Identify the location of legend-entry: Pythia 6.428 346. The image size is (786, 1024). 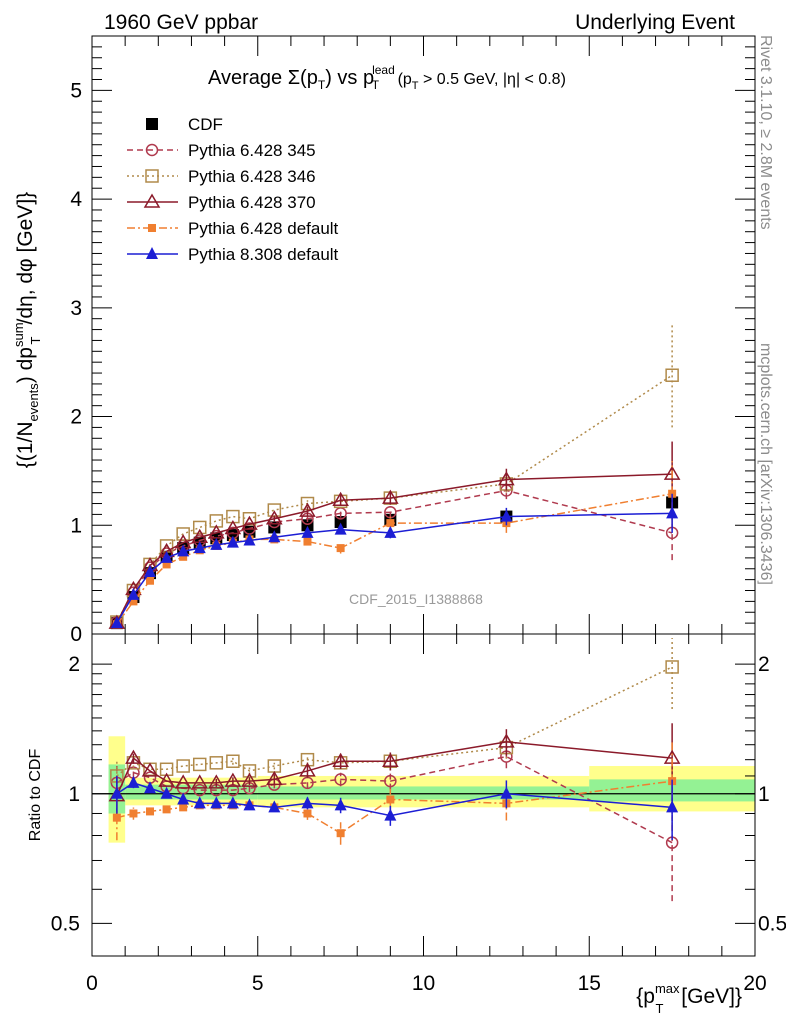
(221, 176).